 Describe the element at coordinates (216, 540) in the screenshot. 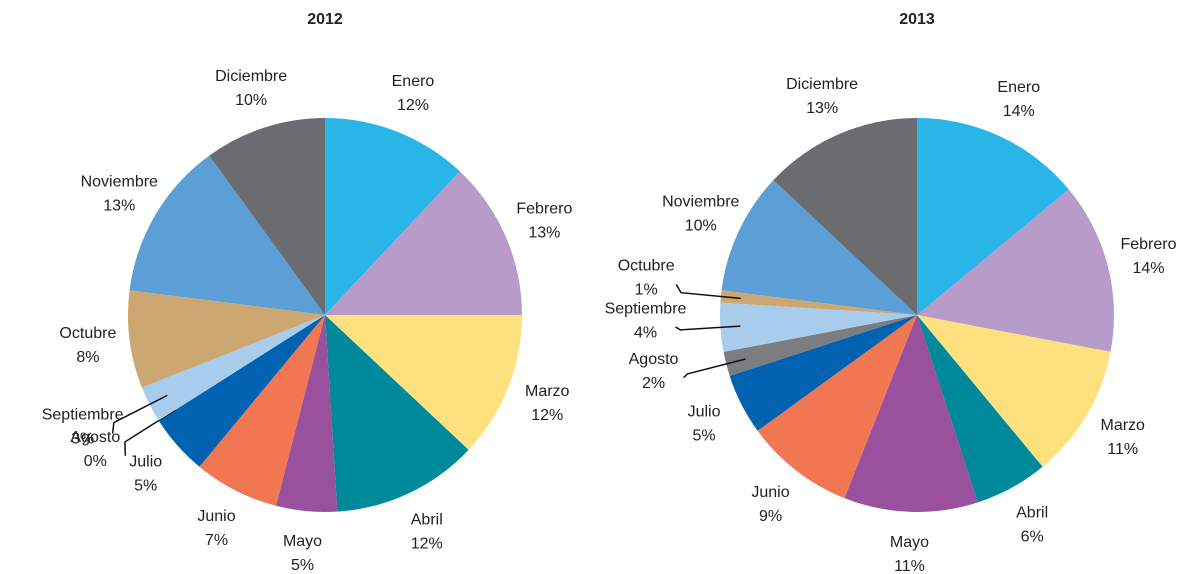

I see `slice-value-label: 7%` at that location.